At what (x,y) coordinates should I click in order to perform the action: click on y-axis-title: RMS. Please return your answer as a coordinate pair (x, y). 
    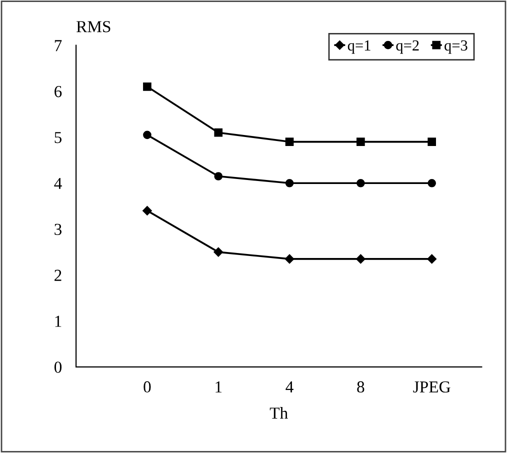
    Looking at the image, I should click on (93, 26).